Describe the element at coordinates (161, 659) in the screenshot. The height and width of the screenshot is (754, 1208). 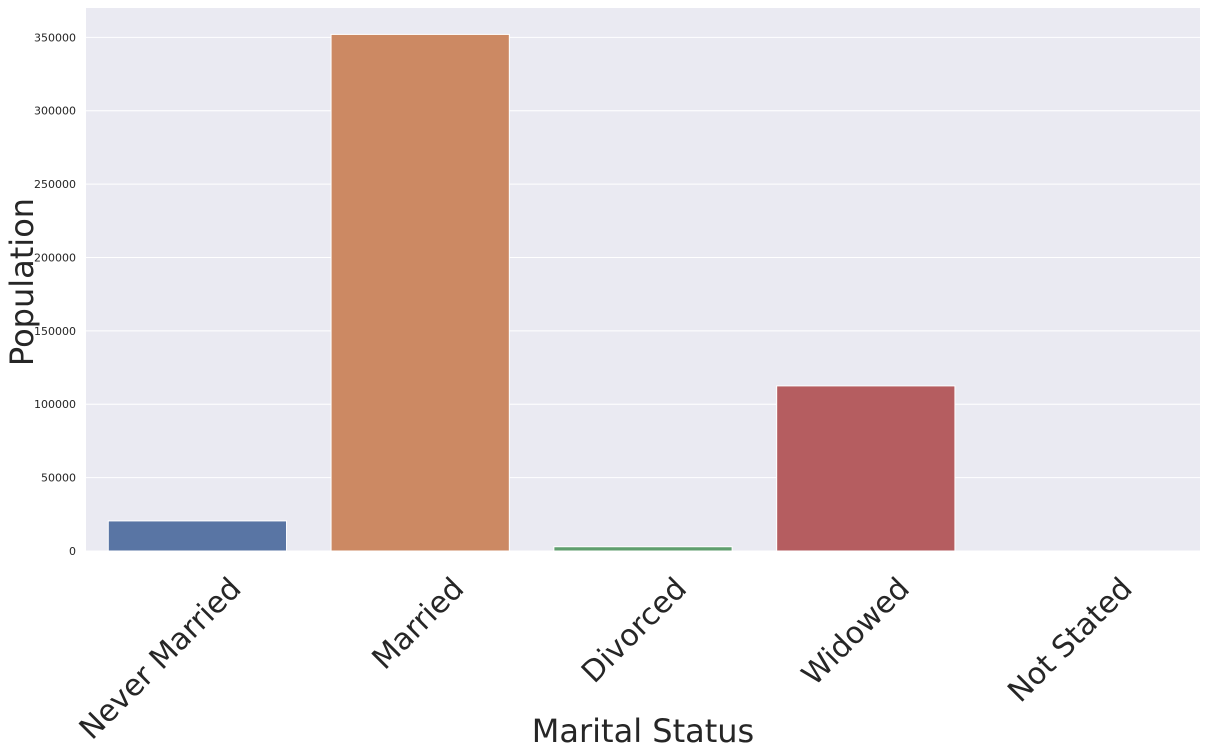
I see `x-tick-label: Never Married` at that location.